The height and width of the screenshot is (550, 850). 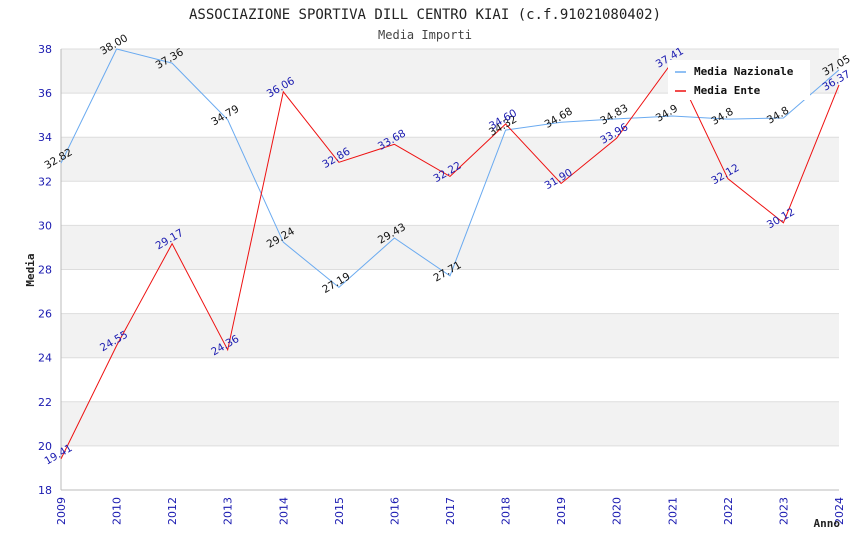 What do you see at coordinates (45, 225) in the screenshot?
I see `y-tick-label: 30` at bounding box center [45, 225].